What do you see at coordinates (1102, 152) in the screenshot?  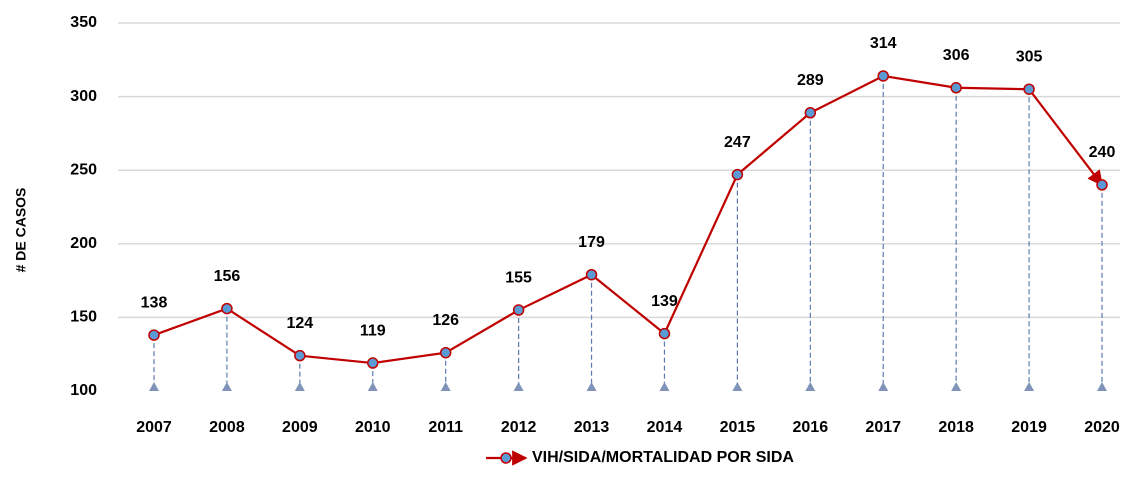 I see `data-label: 240` at bounding box center [1102, 152].